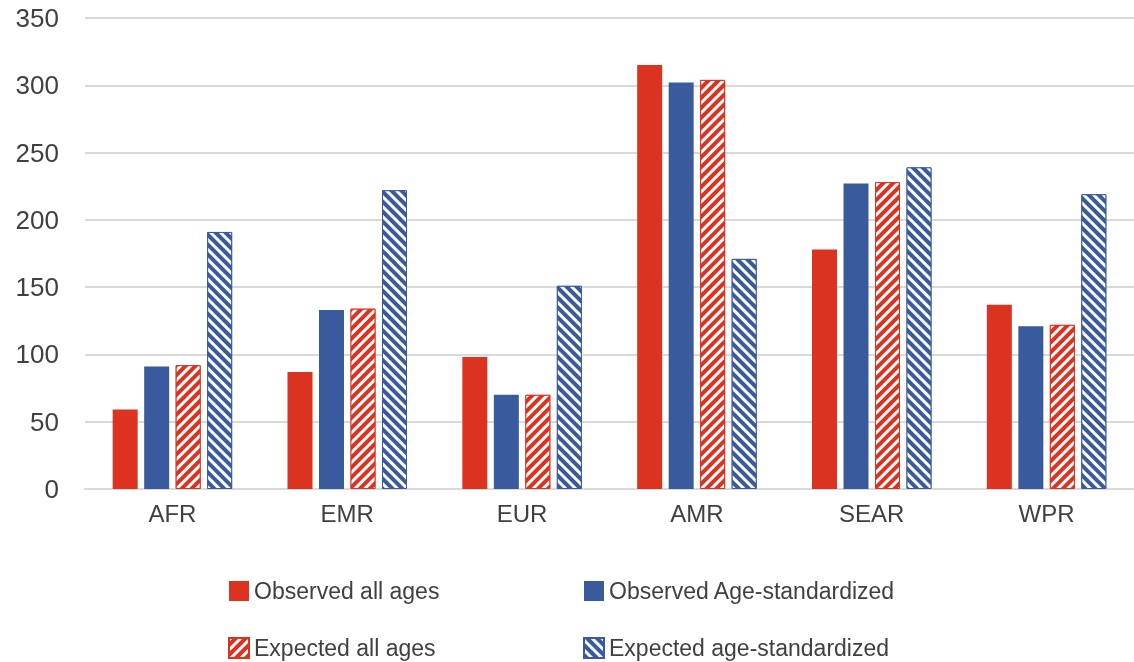 The width and height of the screenshot is (1134, 662). Describe the element at coordinates (697, 513) in the screenshot. I see `x-tick-label: AMR` at that location.